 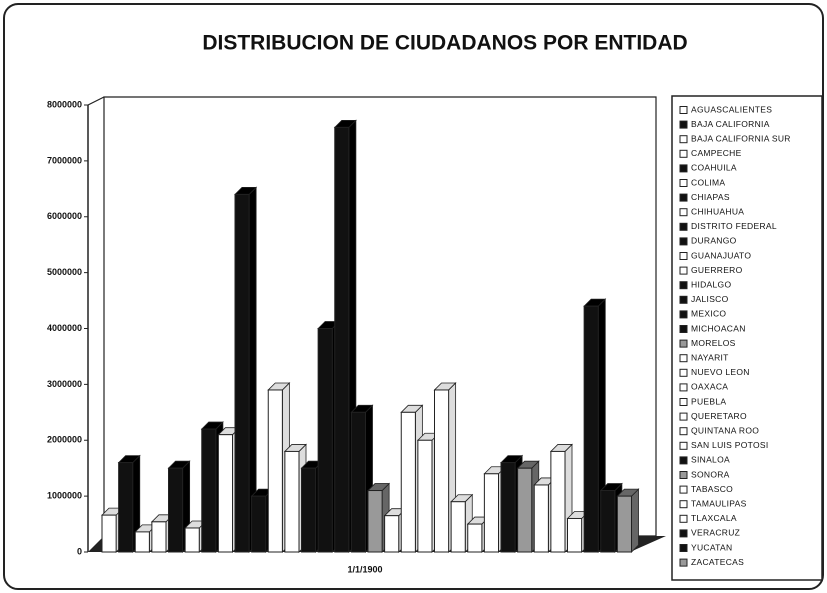 What do you see at coordinates (364, 569) in the screenshot?
I see `x-tick-label: 1/1/1900` at bounding box center [364, 569].